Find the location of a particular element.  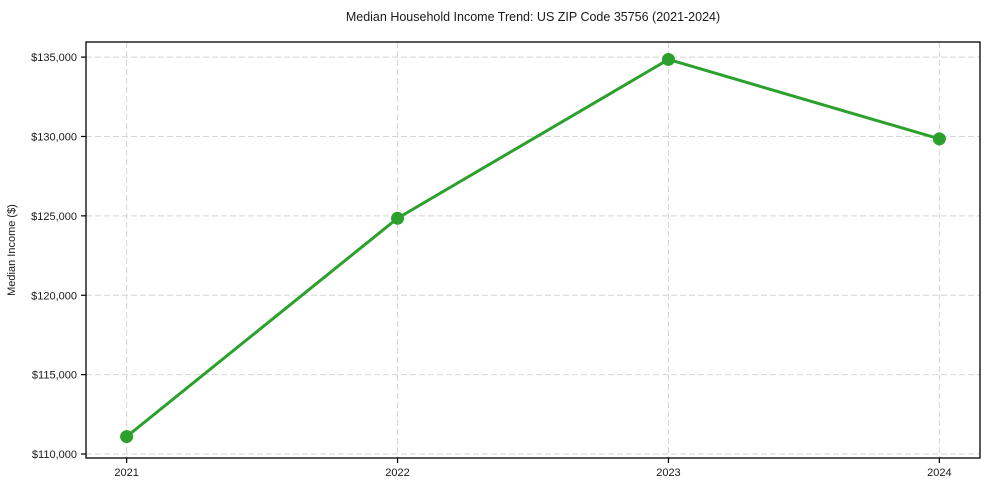

x-tick-label: 2024 is located at coordinates (939, 473).